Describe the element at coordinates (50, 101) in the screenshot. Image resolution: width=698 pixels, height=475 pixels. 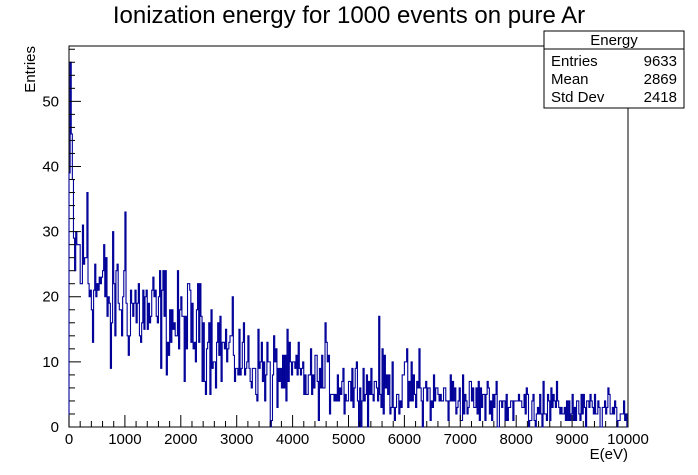
I see `y-tick-label: 50` at that location.